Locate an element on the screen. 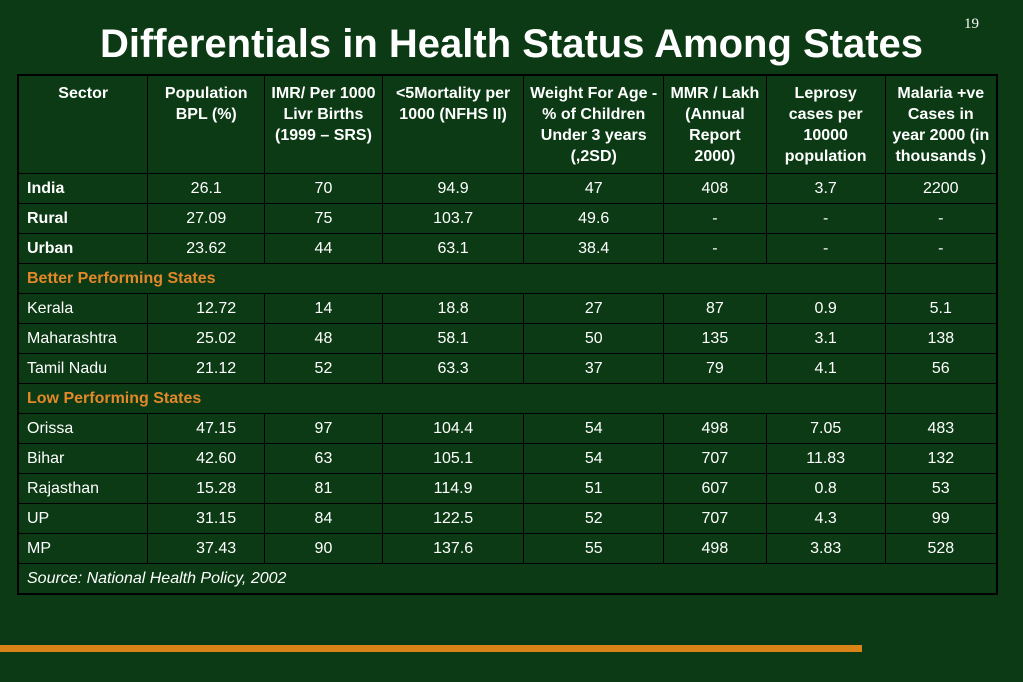  table-cell: 63.3 is located at coordinates (453, 368).